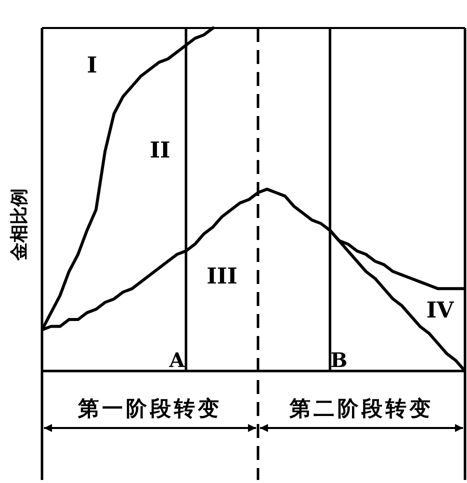 This screenshot has width=467, height=483. What do you see at coordinates (222, 277) in the screenshot?
I see `annotation: III` at bounding box center [222, 277].